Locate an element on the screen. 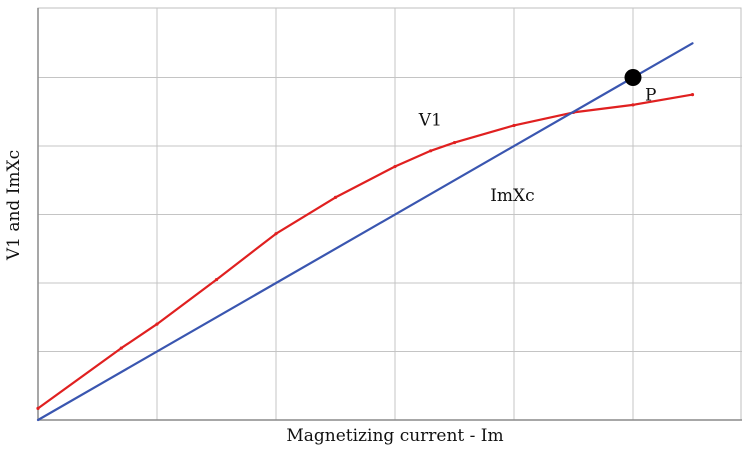  y-axis-label: V1 and ImXc is located at coordinates (14, 205).